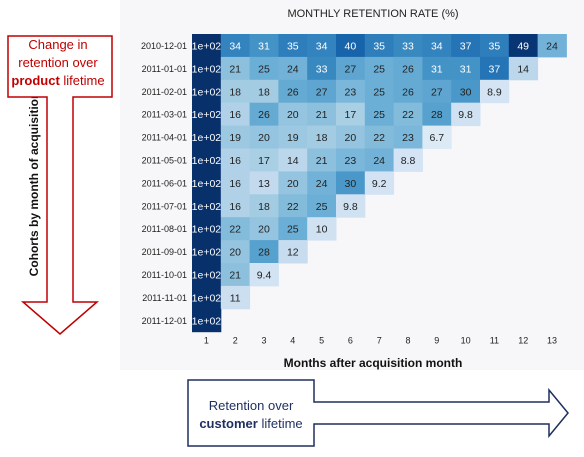 Image resolution: width=584 pixels, height=457 pixels. I want to click on cell-value-label: 10, so click(322, 230).